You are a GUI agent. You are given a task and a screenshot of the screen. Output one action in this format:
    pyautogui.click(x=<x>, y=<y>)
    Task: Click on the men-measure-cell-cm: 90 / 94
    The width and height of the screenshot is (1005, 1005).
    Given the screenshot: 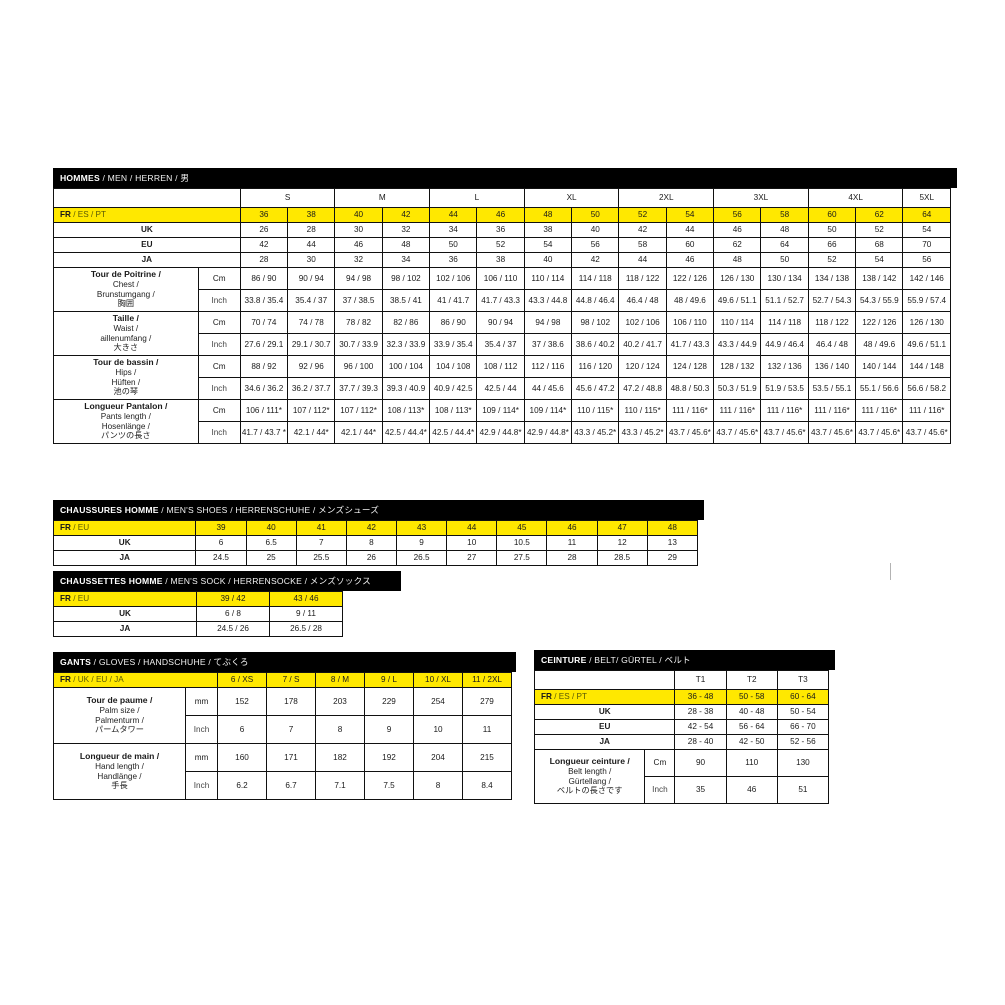 What is the action you would take?
    pyautogui.click(x=311, y=278)
    